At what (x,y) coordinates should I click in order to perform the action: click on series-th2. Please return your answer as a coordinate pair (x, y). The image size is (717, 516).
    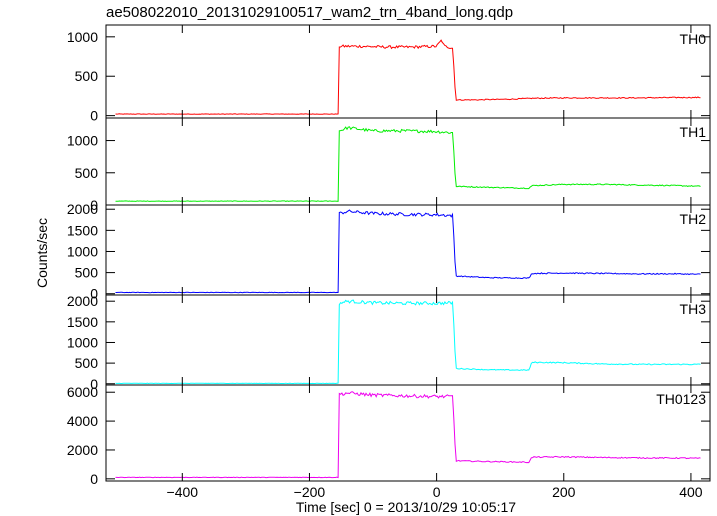
    Looking at the image, I should click on (408, 251).